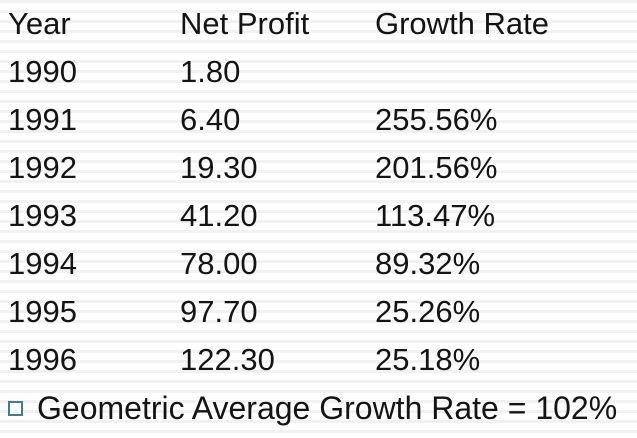 This screenshot has width=637, height=438. I want to click on year-cell: 1995, so click(42, 311).